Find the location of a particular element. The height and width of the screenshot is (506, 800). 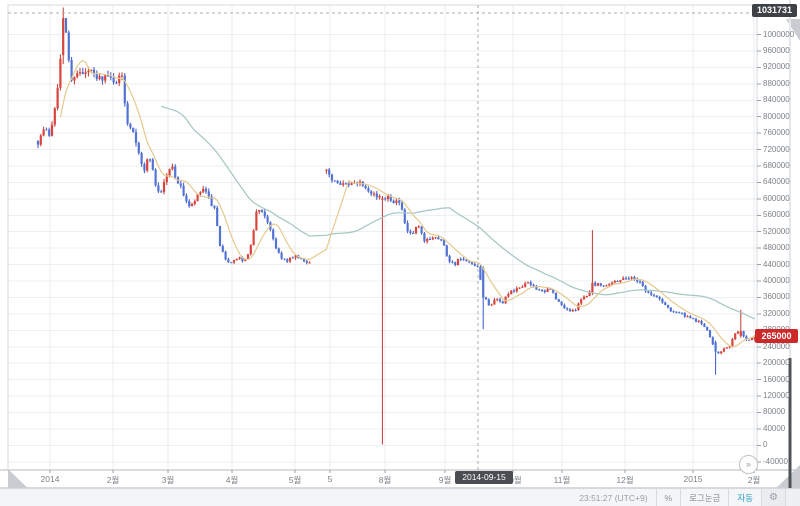

jump-to-latest-button: » is located at coordinates (748, 464).